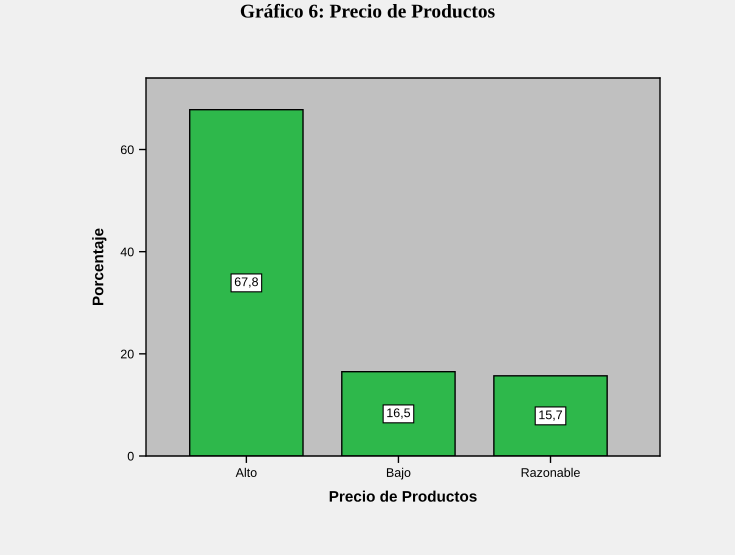 This screenshot has width=735, height=555. Describe the element at coordinates (127, 251) in the screenshot. I see `y-tick-label: 40` at that location.